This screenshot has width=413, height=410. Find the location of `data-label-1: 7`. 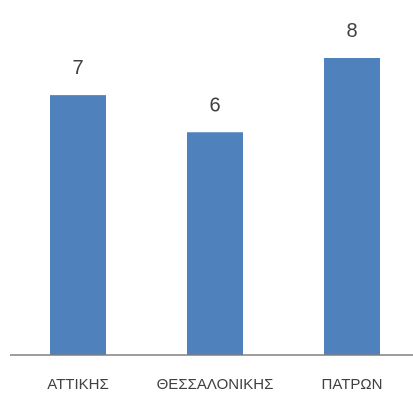

data-label-1: 7 is located at coordinates (77, 68).